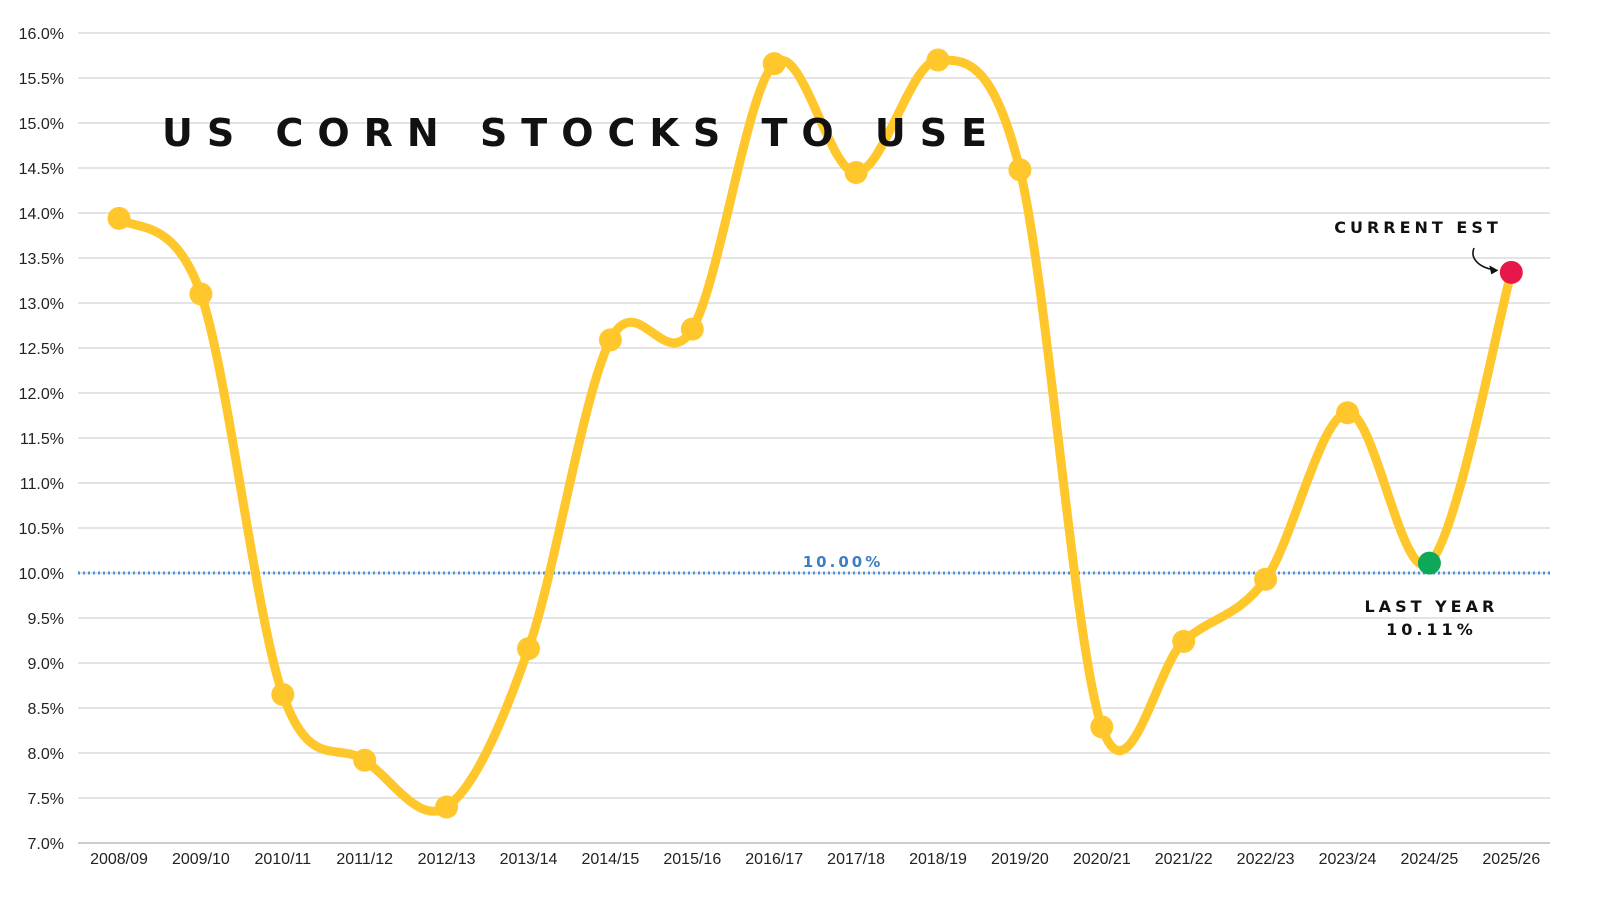 The width and height of the screenshot is (1600, 900). Describe the element at coordinates (938, 859) in the screenshot. I see `x-tick-label: 2018/19` at that location.